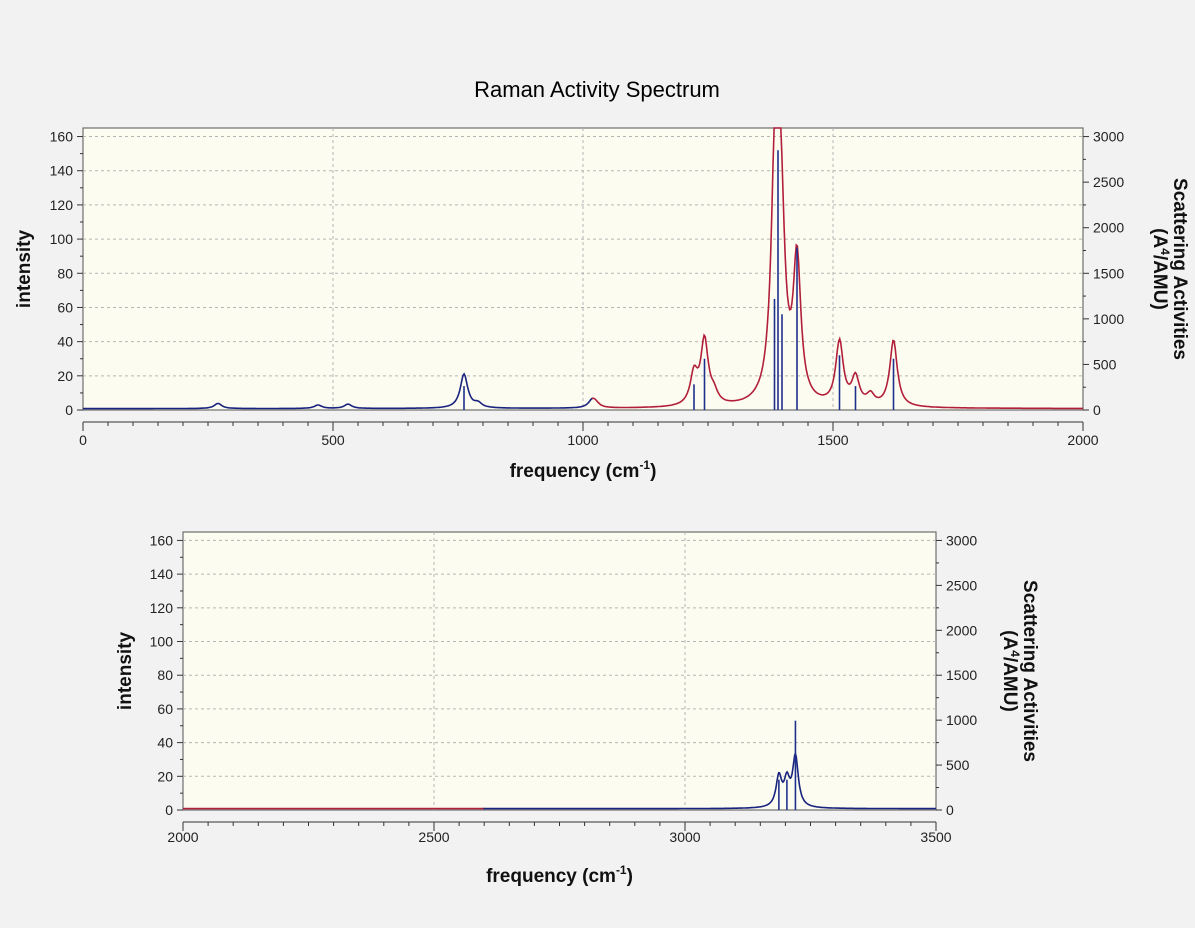 The height and width of the screenshot is (928, 1195). I want to click on figure-title: Raman Activity Spectrum, so click(597, 89).